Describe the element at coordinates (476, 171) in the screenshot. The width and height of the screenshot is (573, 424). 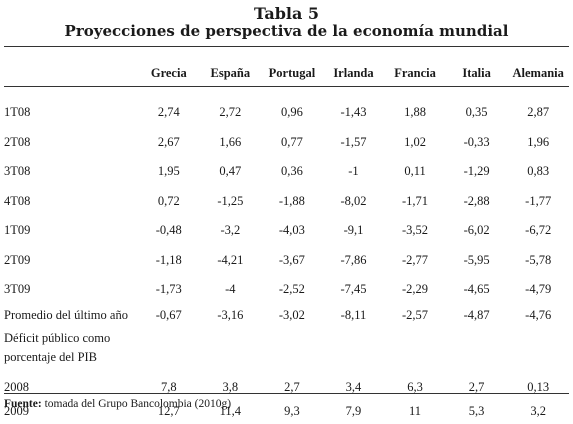
I see `table-cell: -1,29` at that location.